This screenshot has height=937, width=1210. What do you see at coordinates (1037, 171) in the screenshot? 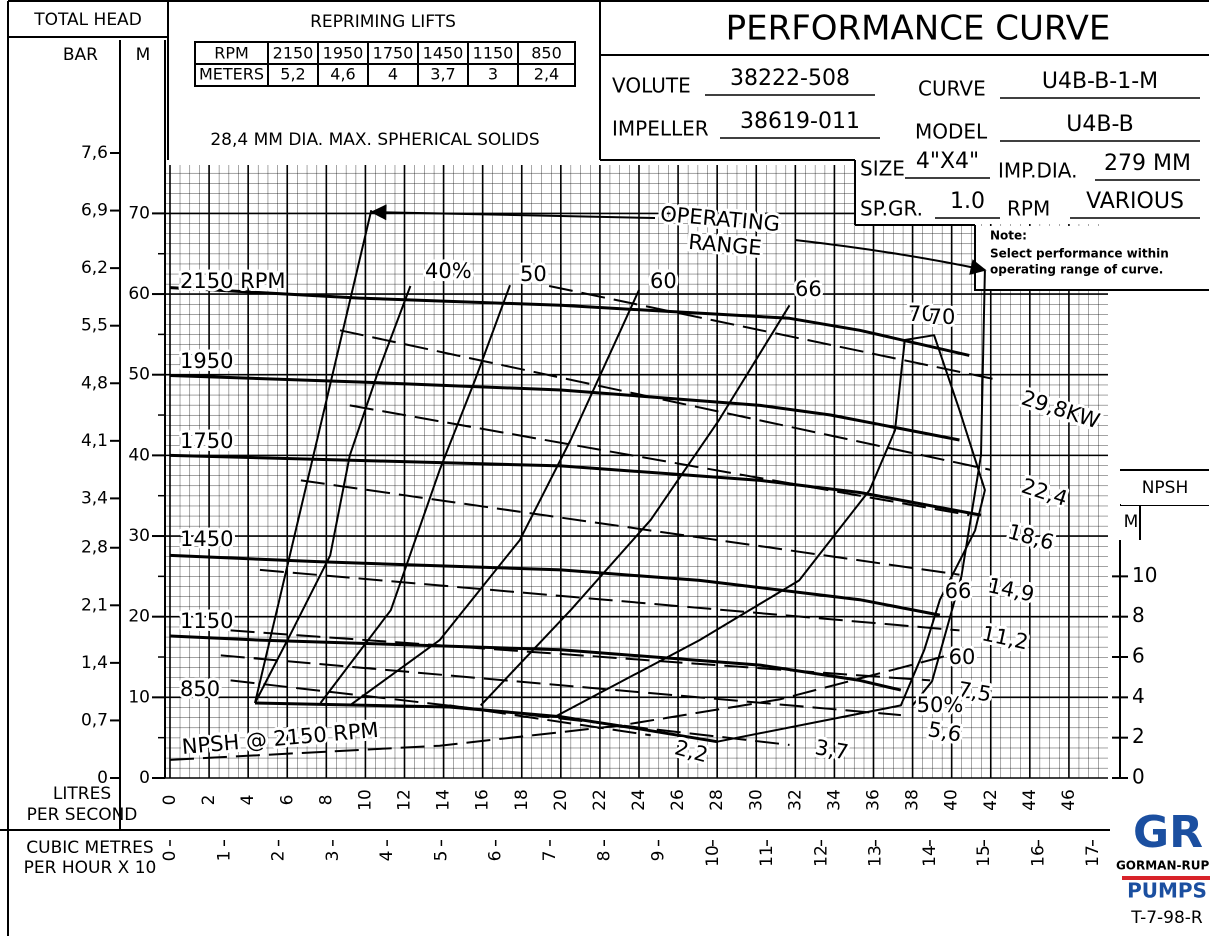
I see `spec-label: IMP.DIA.` at bounding box center [1037, 171].